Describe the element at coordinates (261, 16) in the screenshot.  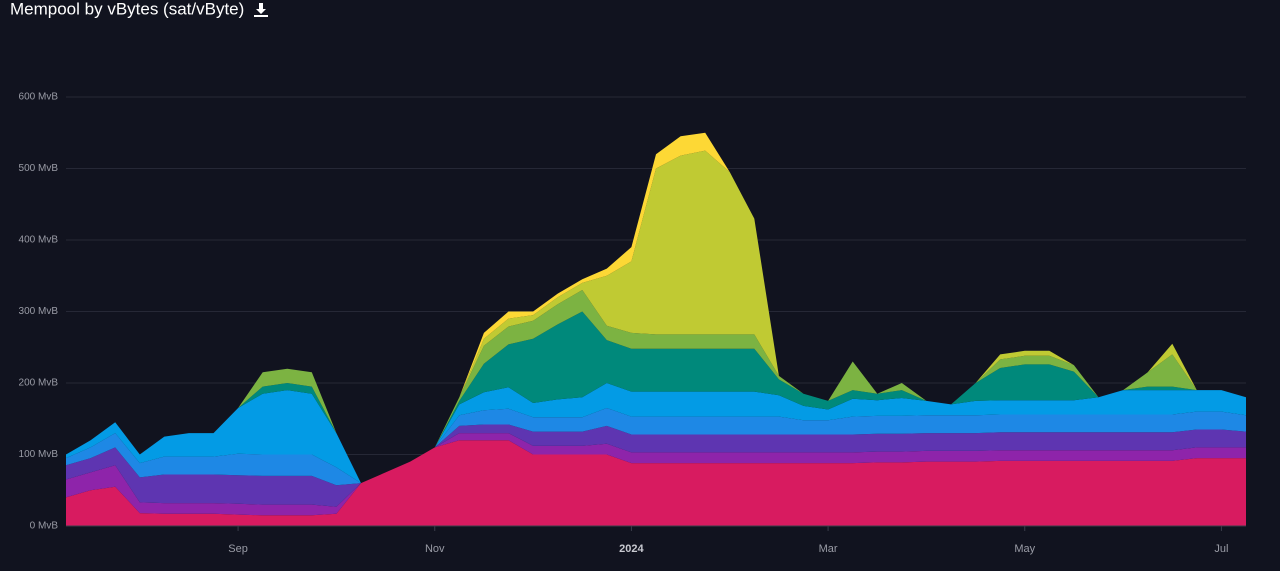
I see `download-icon-base` at that location.